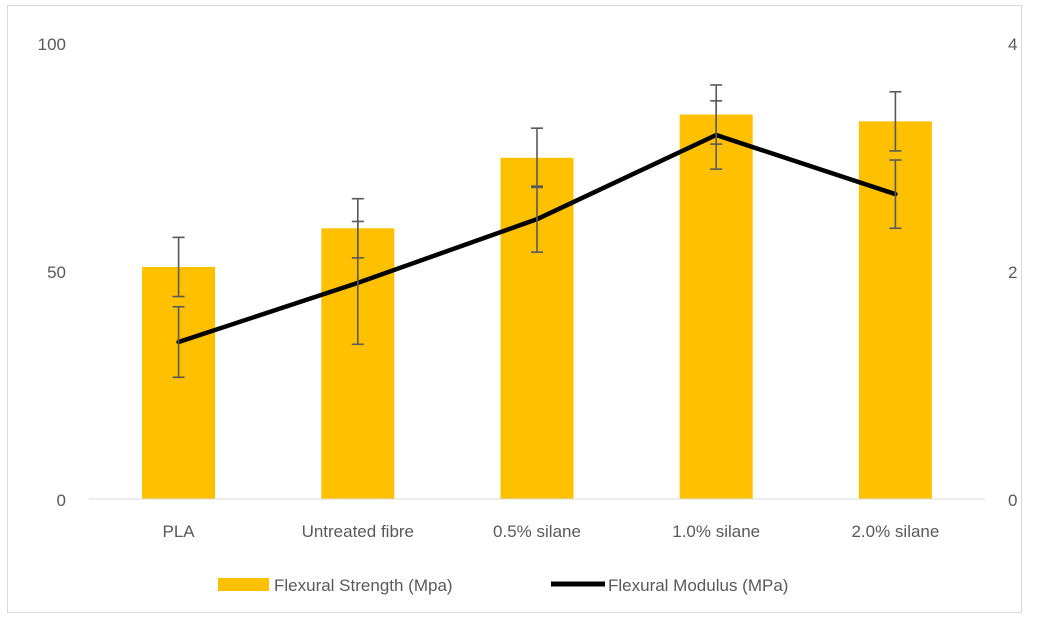  Describe the element at coordinates (358, 531) in the screenshot. I see `x-tick-label: Untreated fibre` at that location.